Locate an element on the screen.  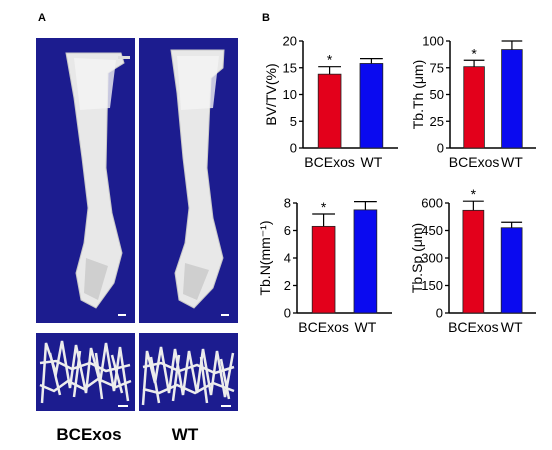
bvtv-tick-label-2: 10 is located at coordinates (290, 94).